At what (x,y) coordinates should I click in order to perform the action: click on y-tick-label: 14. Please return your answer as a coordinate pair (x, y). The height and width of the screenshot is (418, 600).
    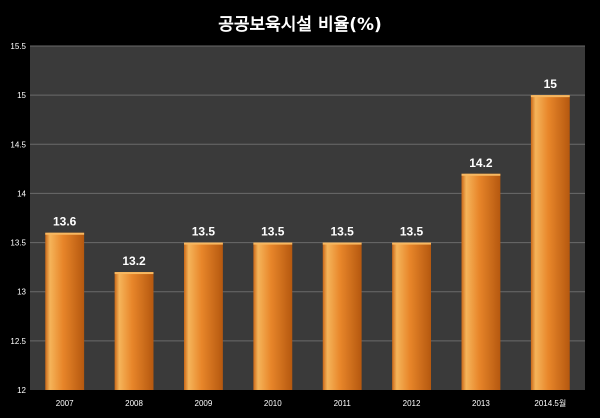
    Looking at the image, I should click on (21, 193).